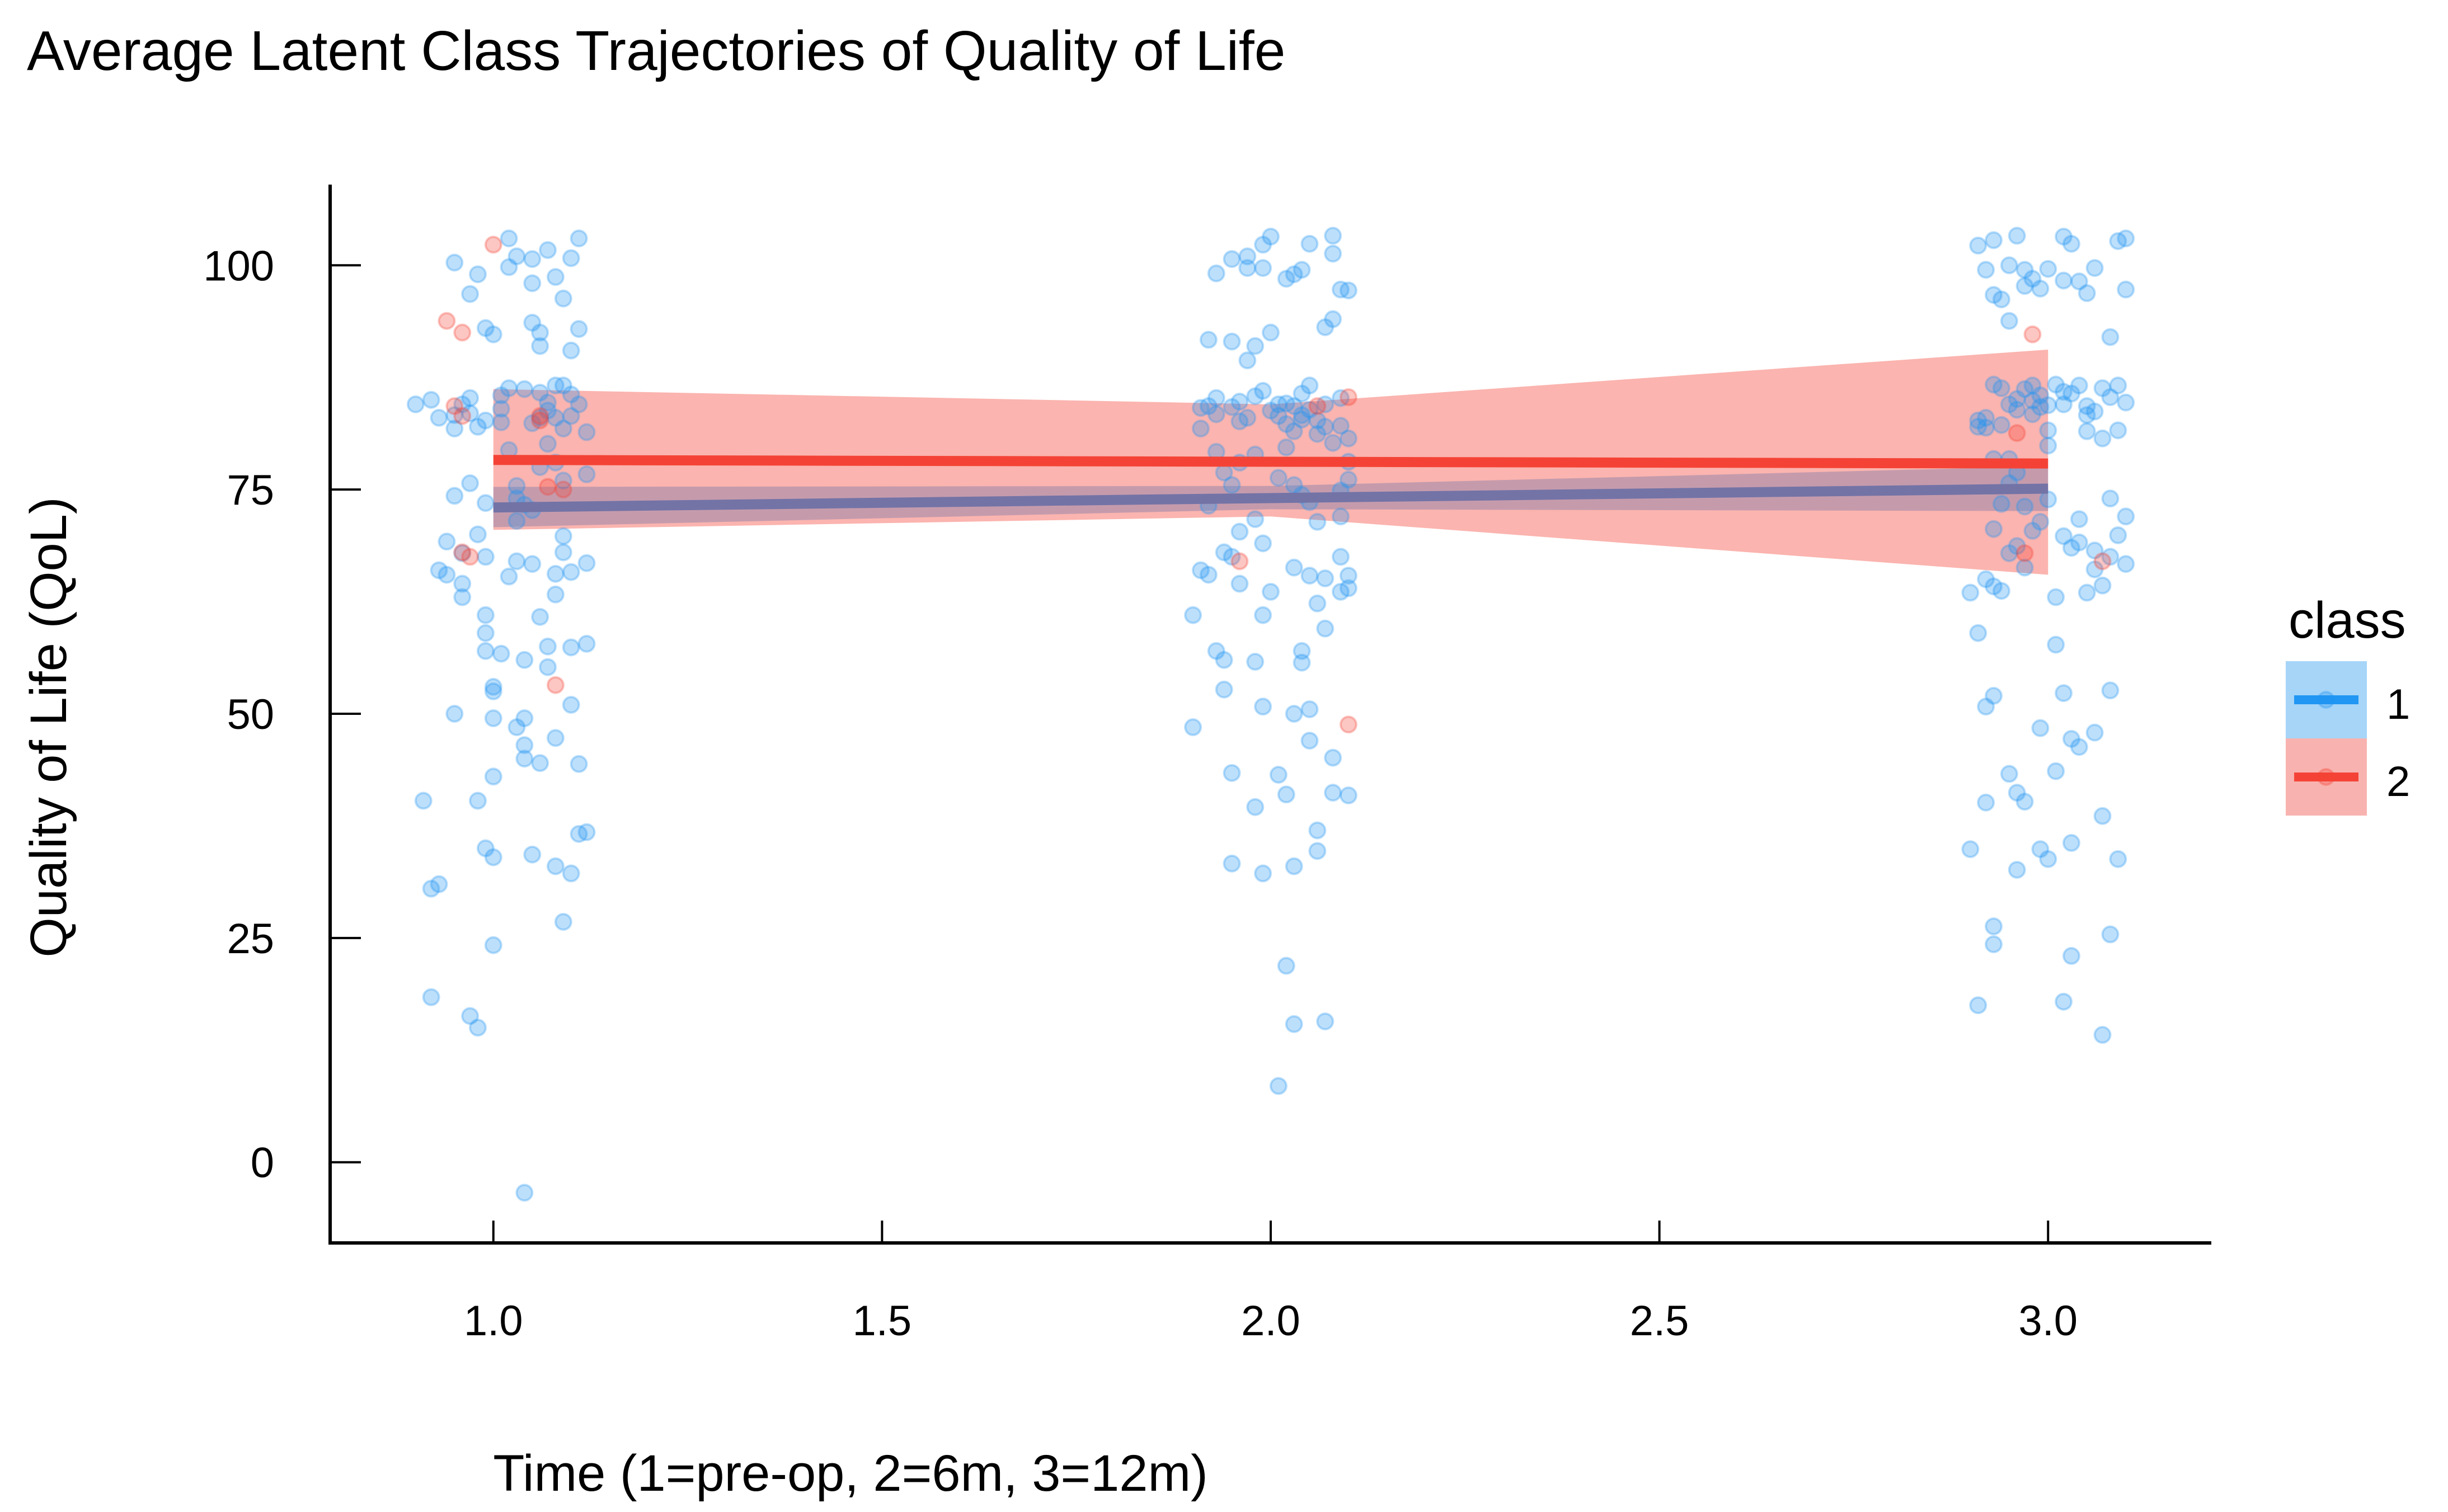 This screenshot has height=1512, width=2448. I want to click on legend-label-class-1: 1, so click(2398, 704).